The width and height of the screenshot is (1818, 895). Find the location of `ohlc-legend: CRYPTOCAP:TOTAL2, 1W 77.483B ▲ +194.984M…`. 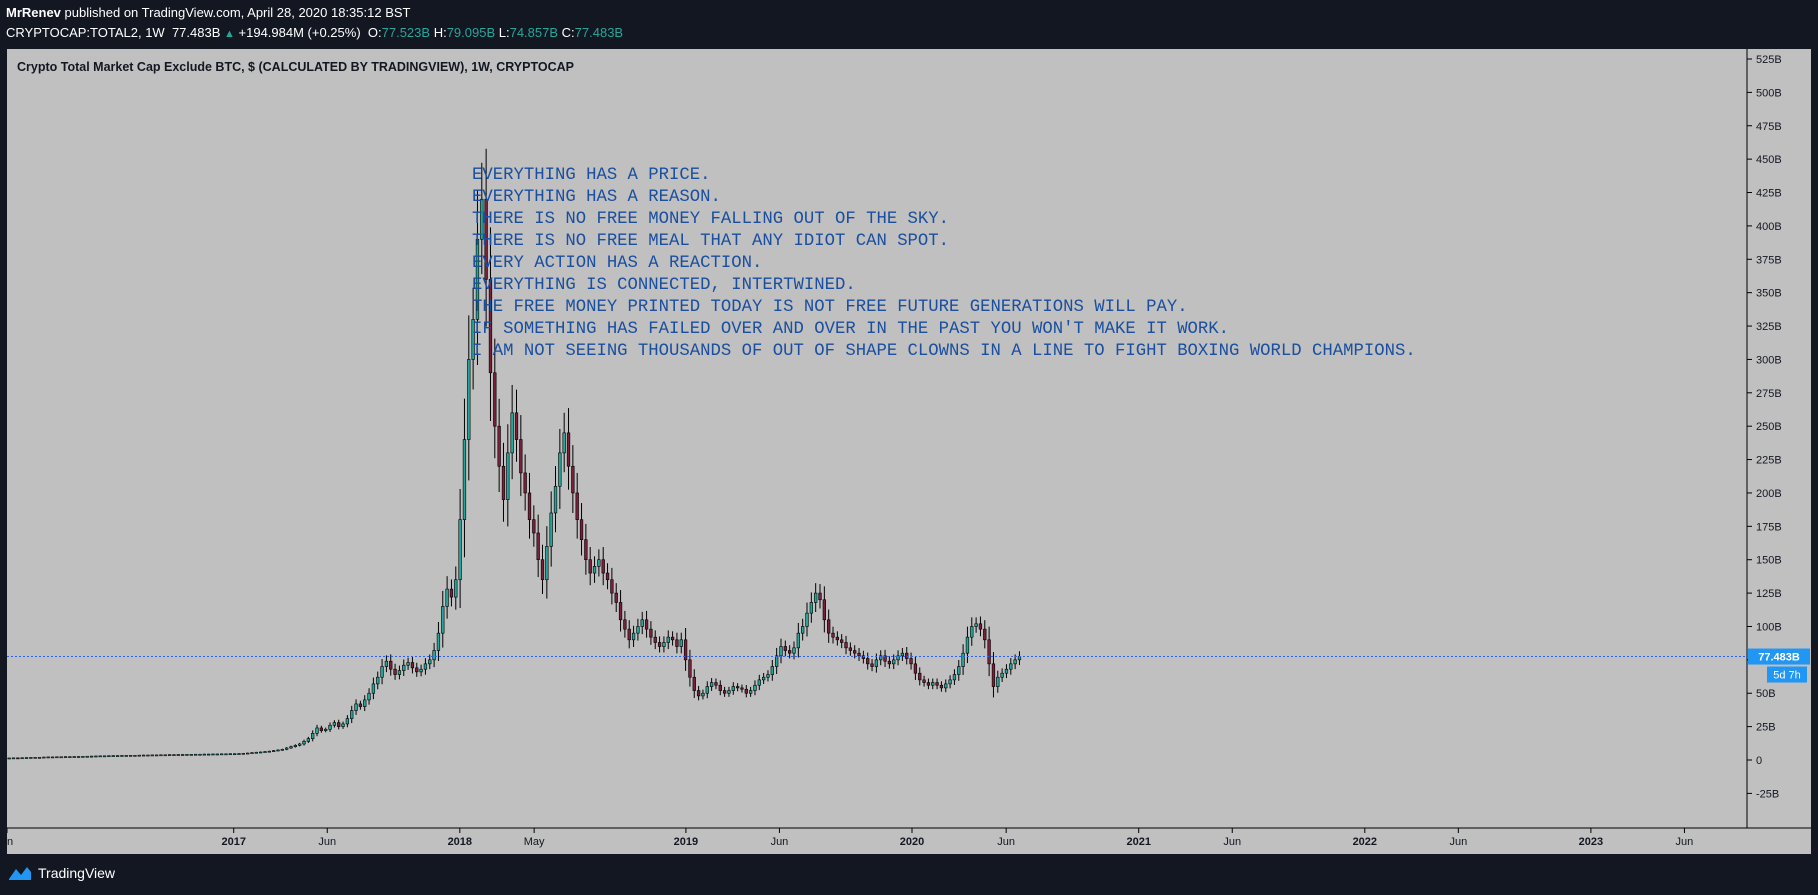

ohlc-legend: CRYPTOCAP:TOTAL2, 1W 77.483B ▲ +194.984M… is located at coordinates (314, 32).